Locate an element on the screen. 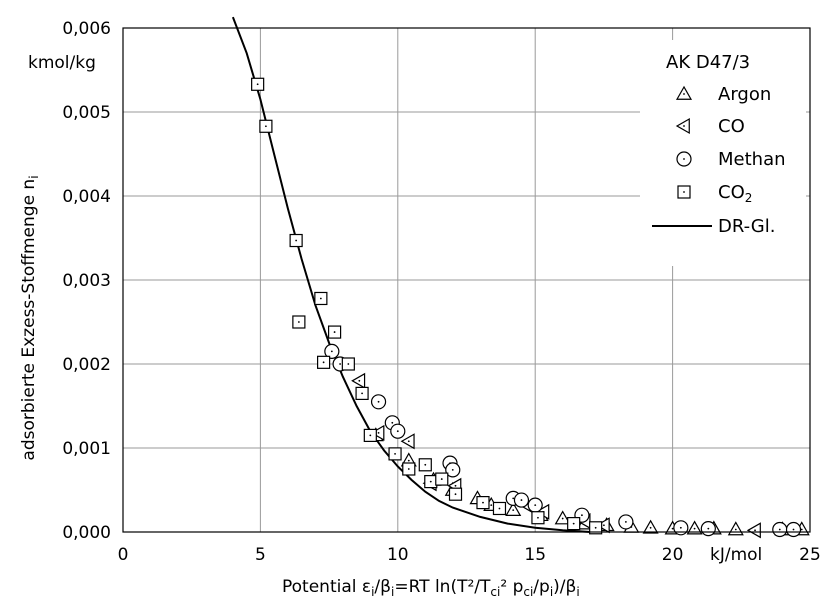  y-tick-label: 0,004 is located at coordinates (86, 197).